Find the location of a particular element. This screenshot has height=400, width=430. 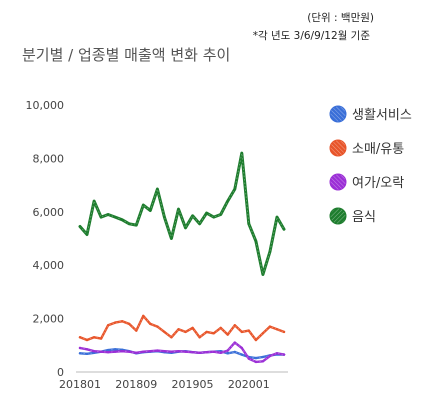

x-tick-label: 201809 is located at coordinates (136, 384).